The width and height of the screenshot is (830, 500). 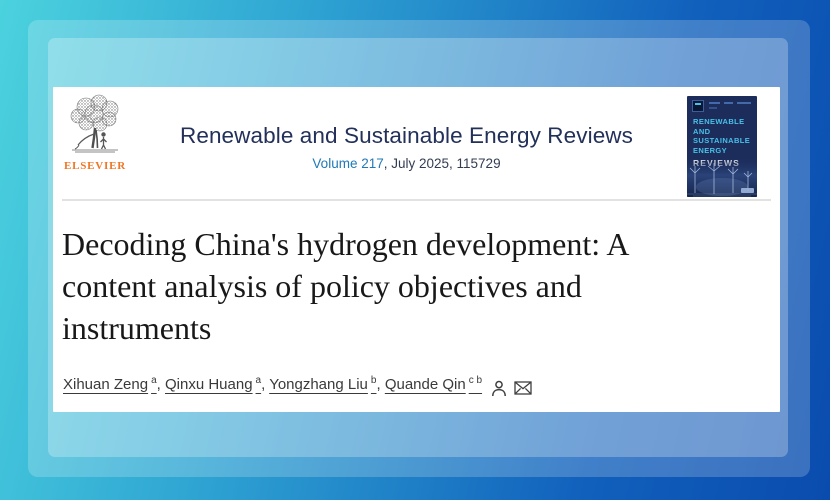 I want to click on person-icon, so click(x=499, y=388).